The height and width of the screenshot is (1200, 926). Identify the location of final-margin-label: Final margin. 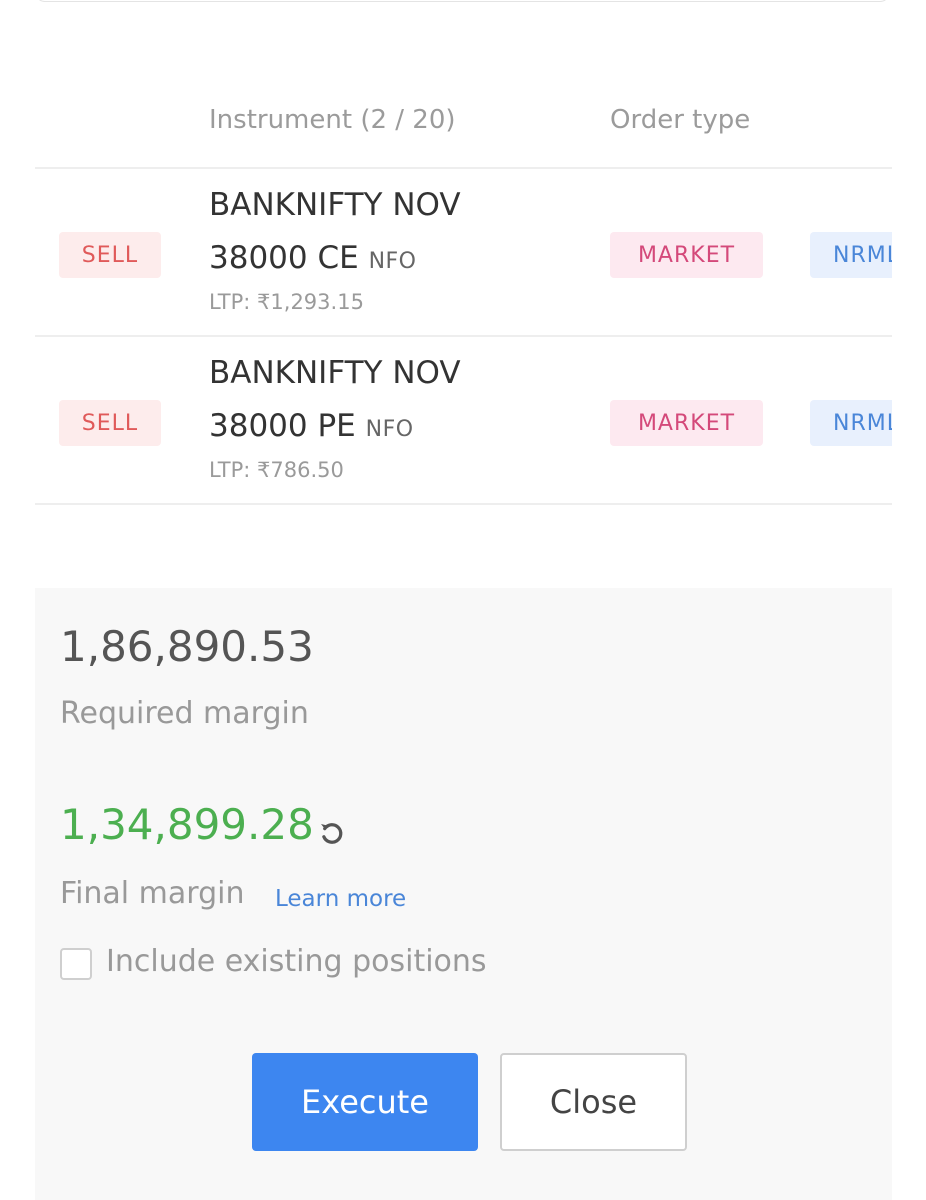
(152, 893).